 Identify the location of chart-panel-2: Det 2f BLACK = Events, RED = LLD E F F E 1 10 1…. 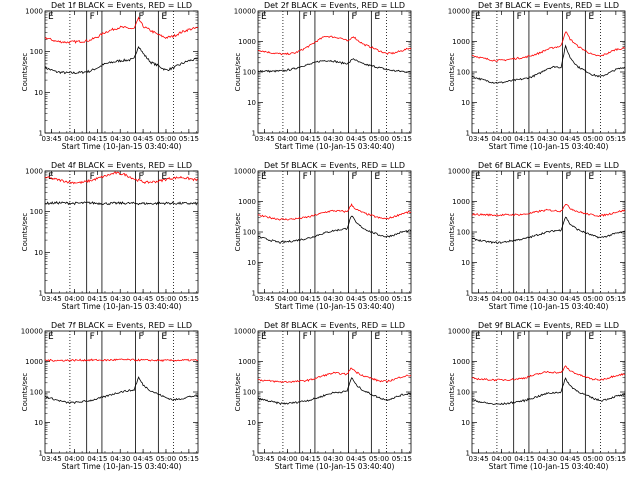
(323, 76).